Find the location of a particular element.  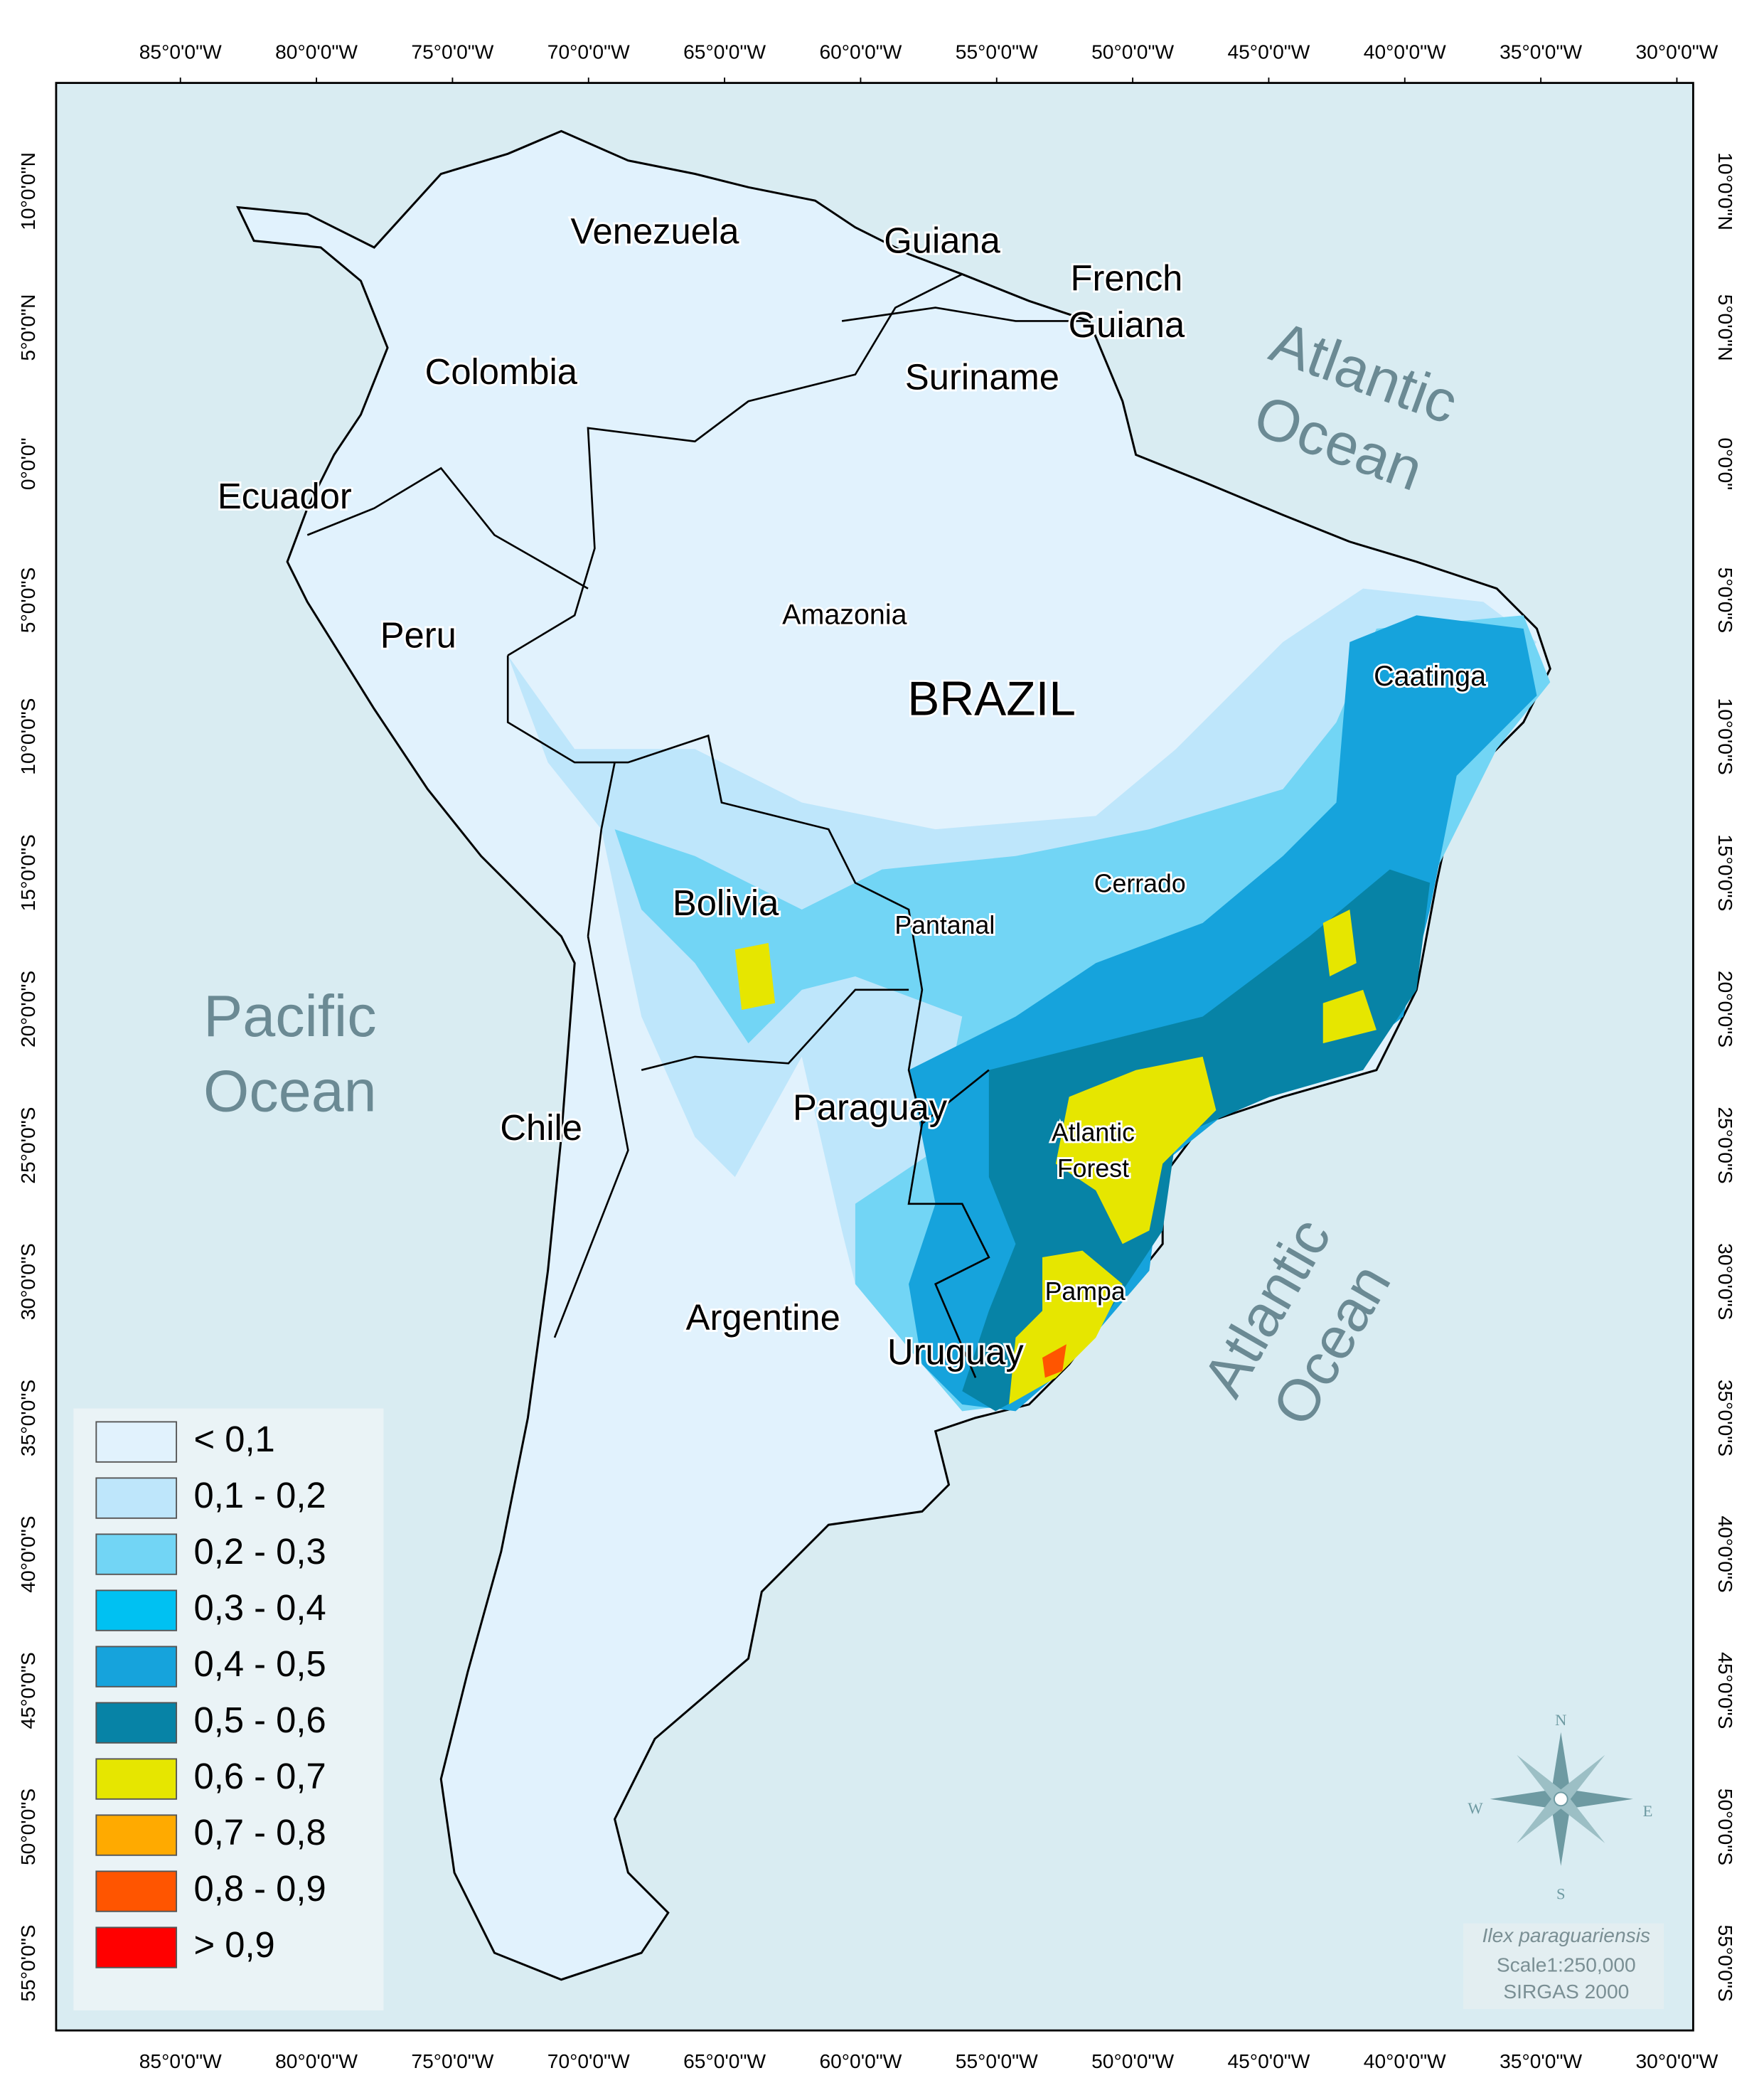

compass-letter: S is located at coordinates (1561, 1894).